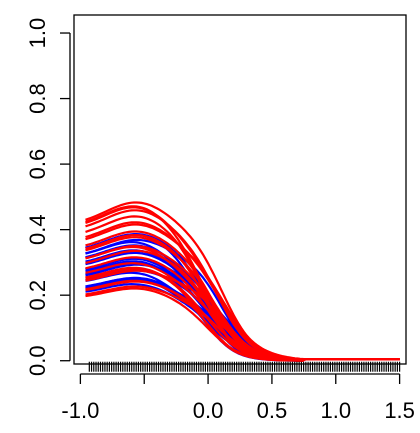  What do you see at coordinates (37, 295) in the screenshot?
I see `y-tick-label: 0.2` at bounding box center [37, 295].